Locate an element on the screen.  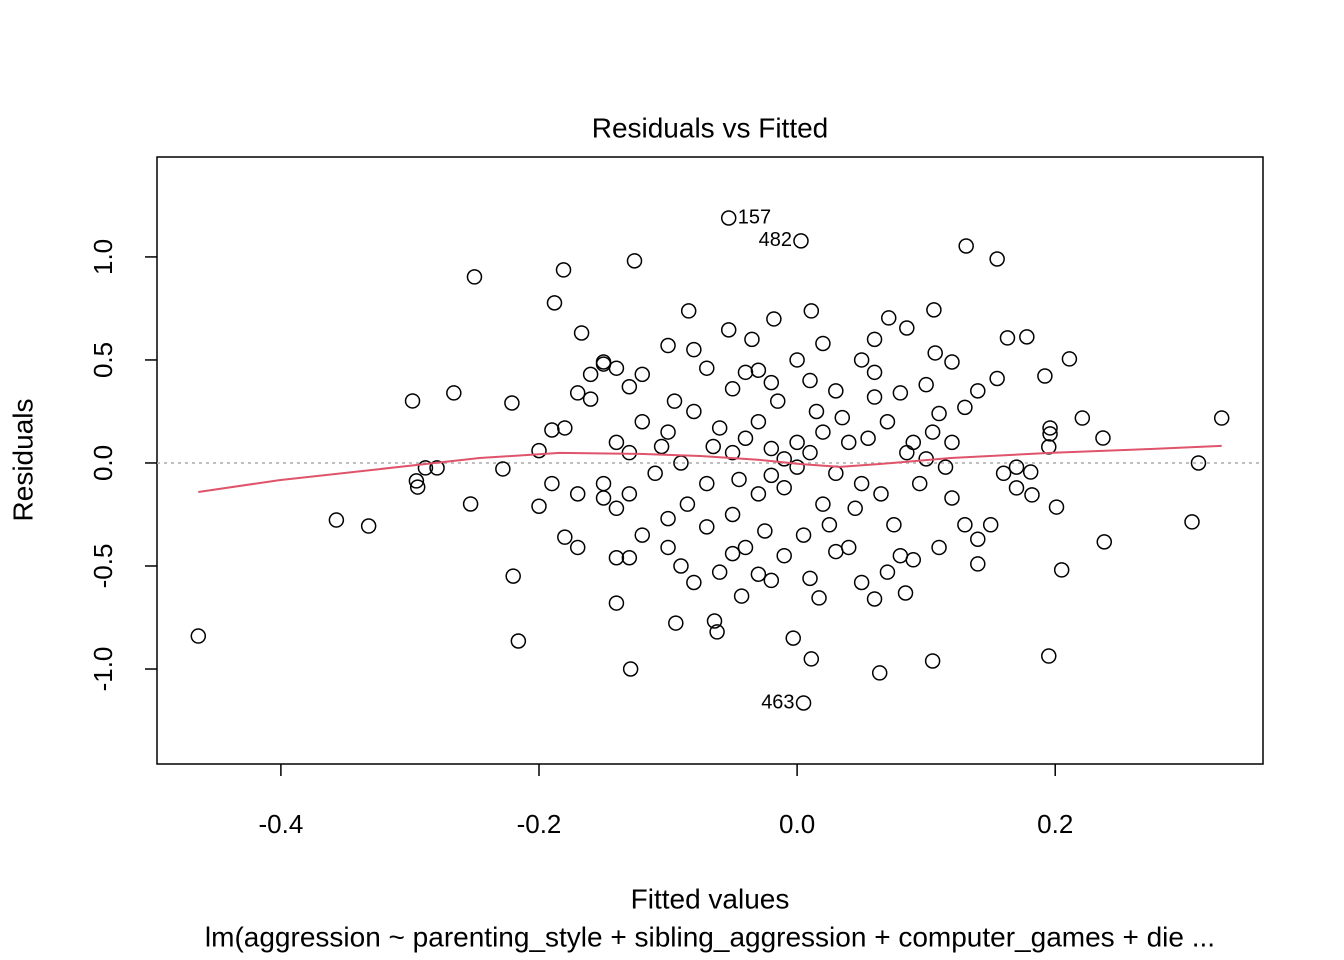
smooth-line is located at coordinates (710, 469).